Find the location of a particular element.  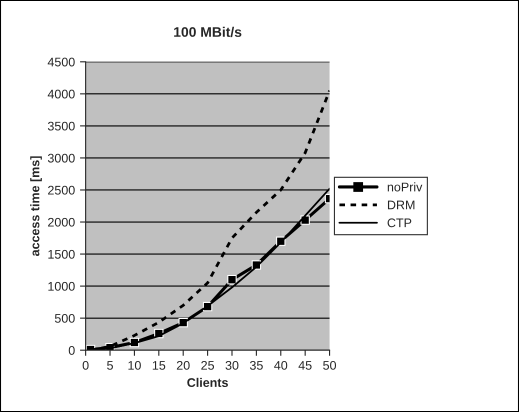

y-tick-label: 4500 is located at coordinates (61, 62).